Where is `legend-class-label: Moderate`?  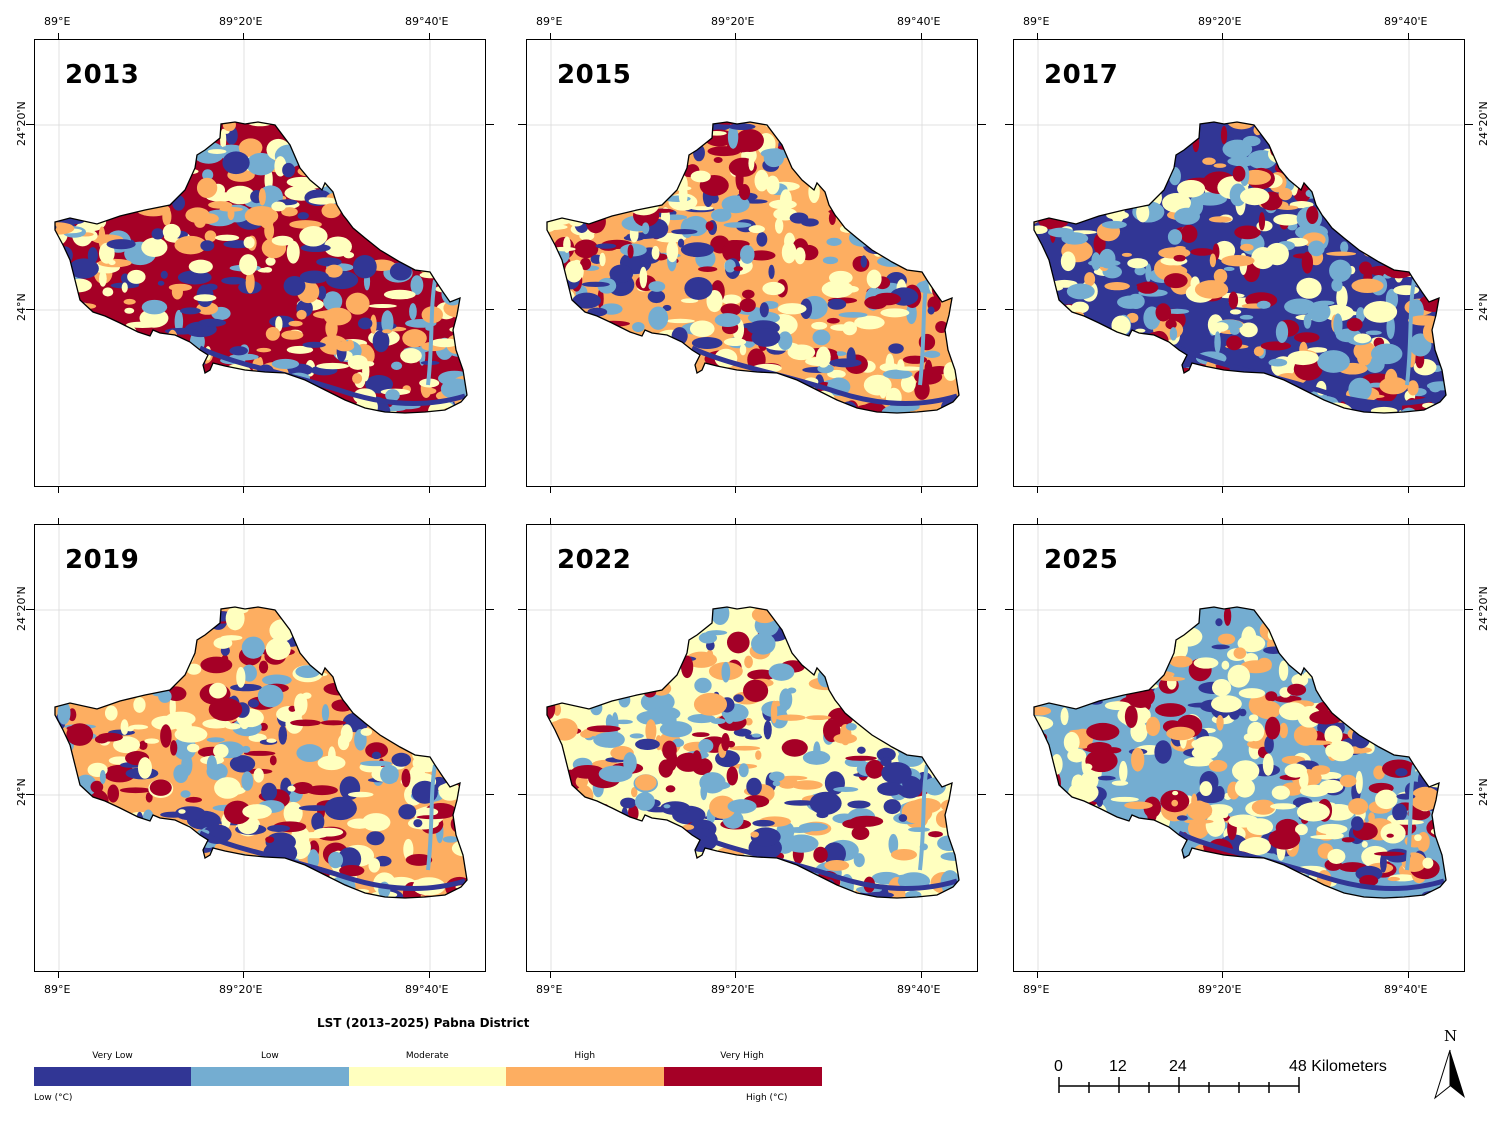 legend-class-label: Moderate is located at coordinates (427, 1056).